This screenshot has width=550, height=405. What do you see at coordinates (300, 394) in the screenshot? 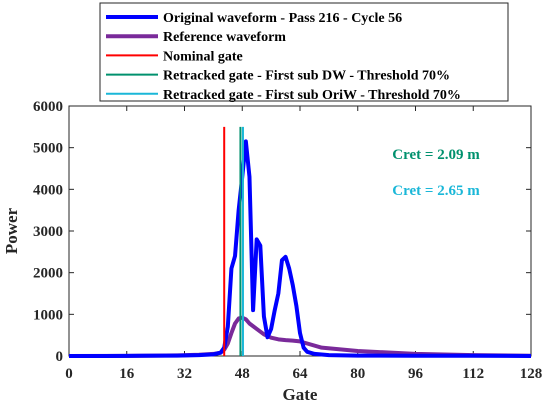
I see `x-axis-label: Gate` at bounding box center [300, 394].